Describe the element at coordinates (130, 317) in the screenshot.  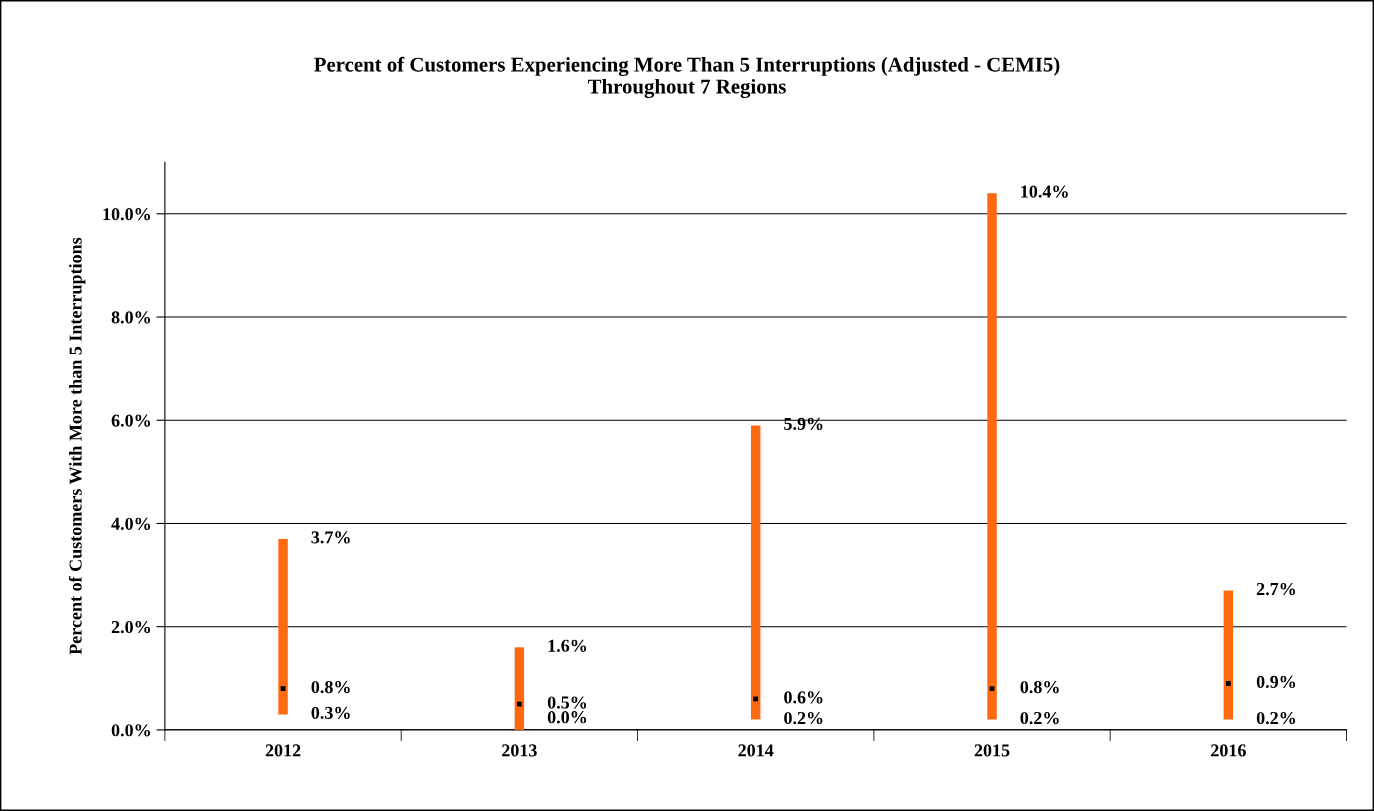
I see `y-tick-label: 8.0%` at that location.